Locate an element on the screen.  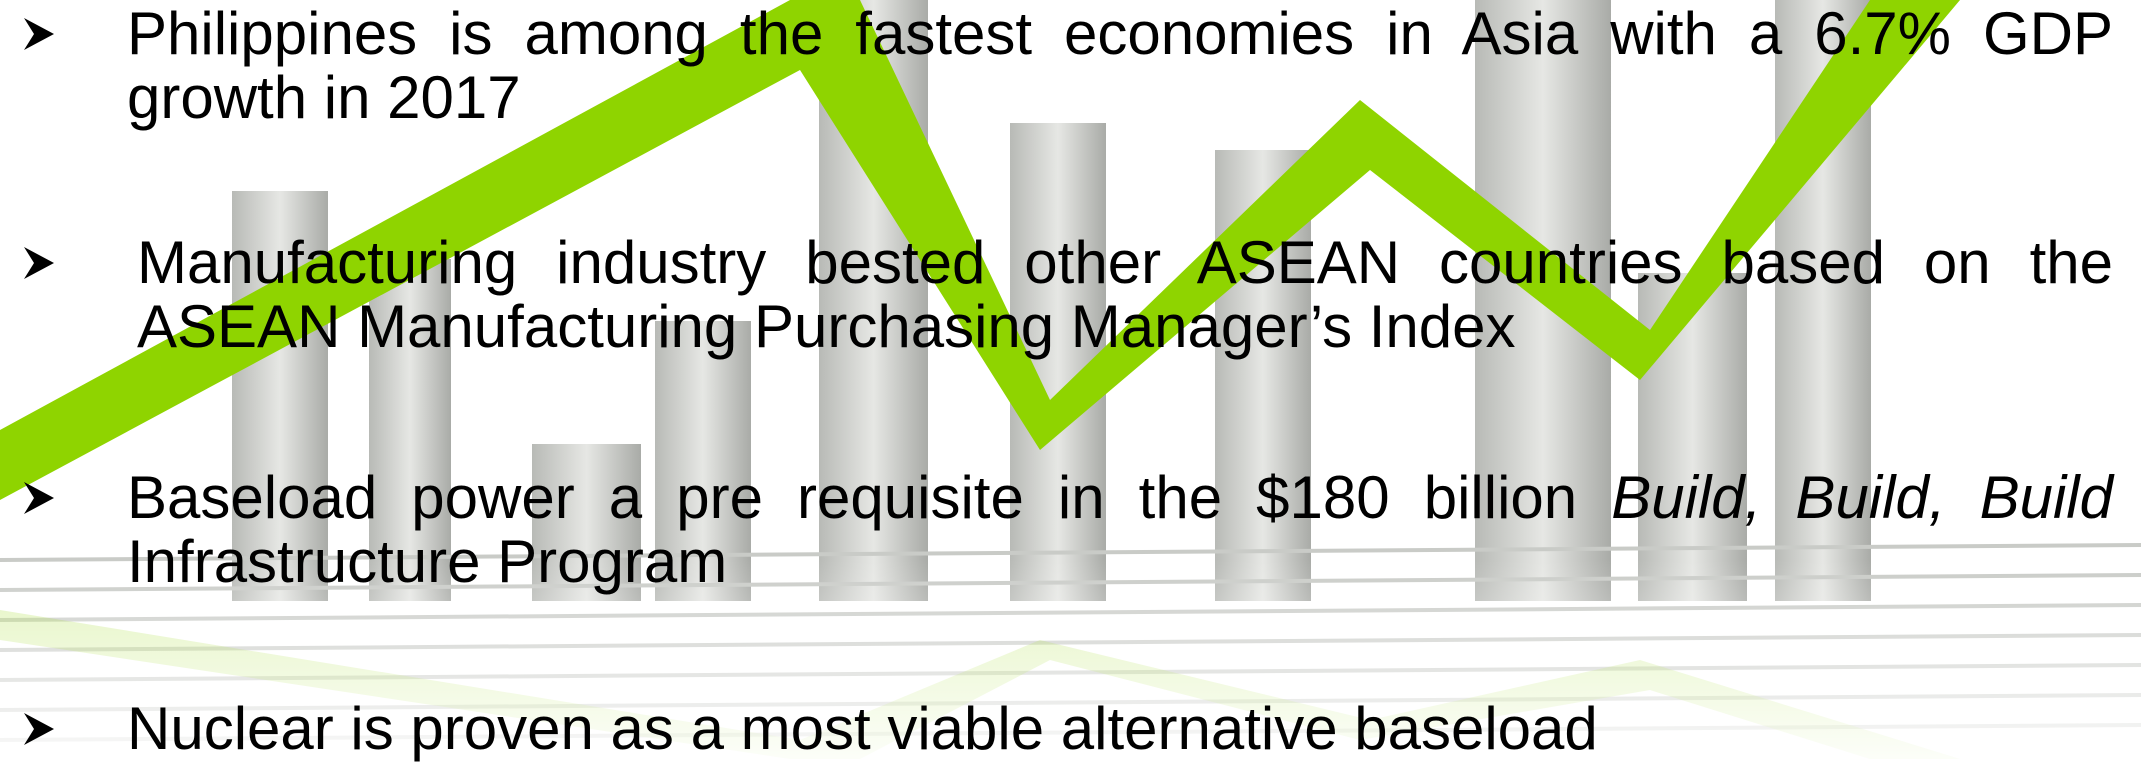
italic-run: Build, Build, Build is located at coordinates (1862, 497).